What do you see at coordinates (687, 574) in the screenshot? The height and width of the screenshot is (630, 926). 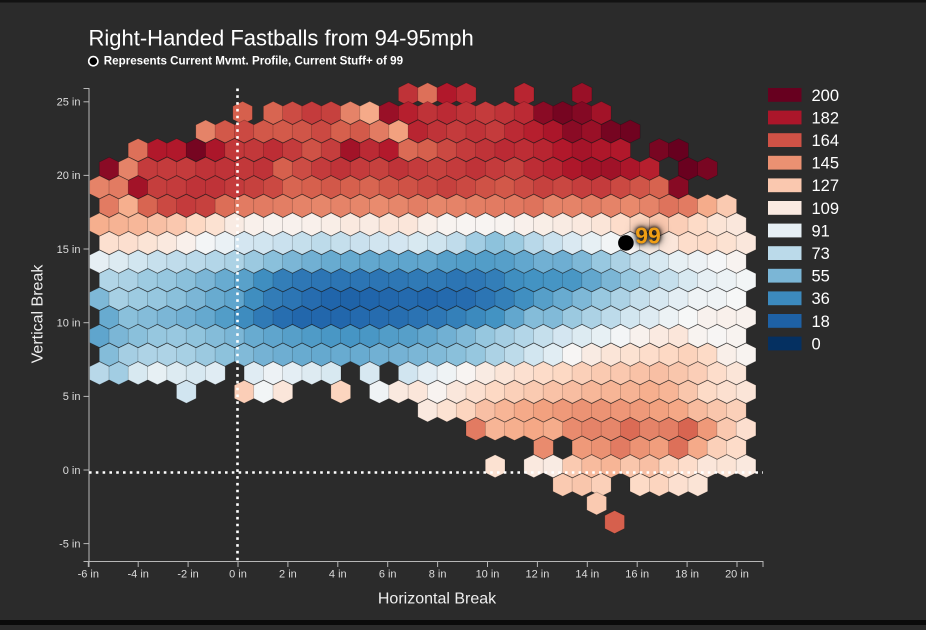 I see `svg-text: 18 in` at bounding box center [687, 574].